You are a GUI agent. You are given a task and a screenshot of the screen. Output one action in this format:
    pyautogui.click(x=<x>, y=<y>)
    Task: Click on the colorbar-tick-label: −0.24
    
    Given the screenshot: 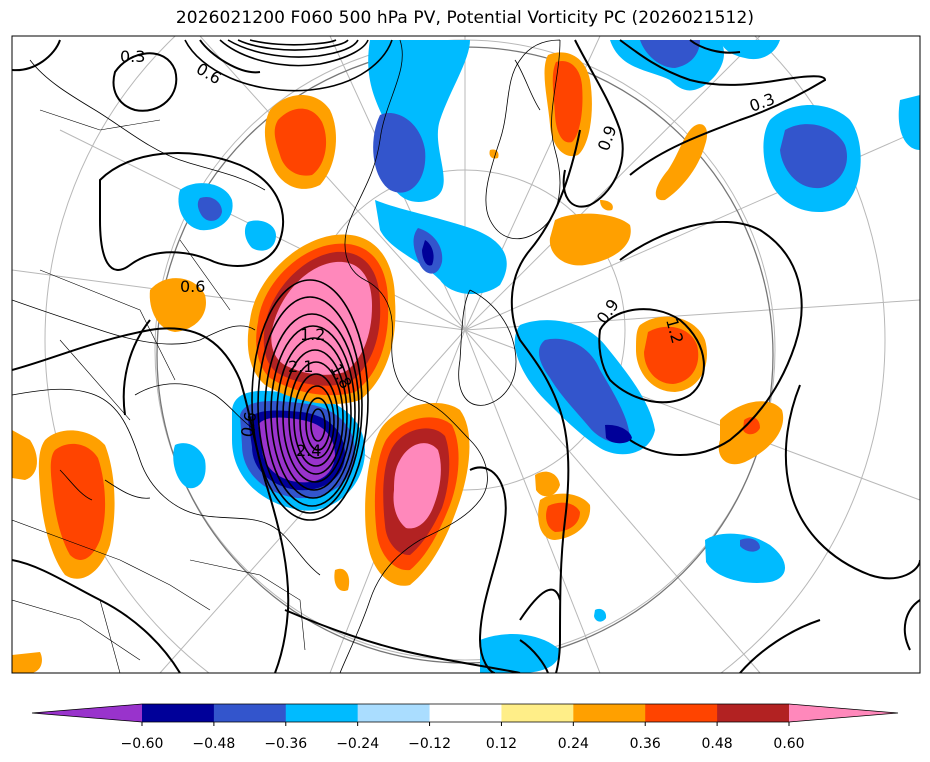 What is the action you would take?
    pyautogui.click(x=357, y=744)
    